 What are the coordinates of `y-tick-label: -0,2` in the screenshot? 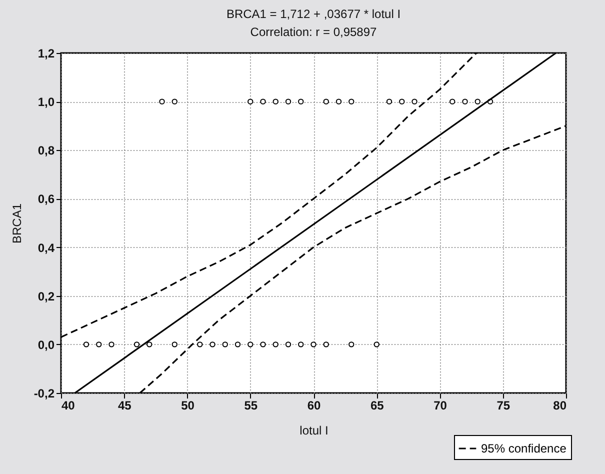 It's located at (44, 393).